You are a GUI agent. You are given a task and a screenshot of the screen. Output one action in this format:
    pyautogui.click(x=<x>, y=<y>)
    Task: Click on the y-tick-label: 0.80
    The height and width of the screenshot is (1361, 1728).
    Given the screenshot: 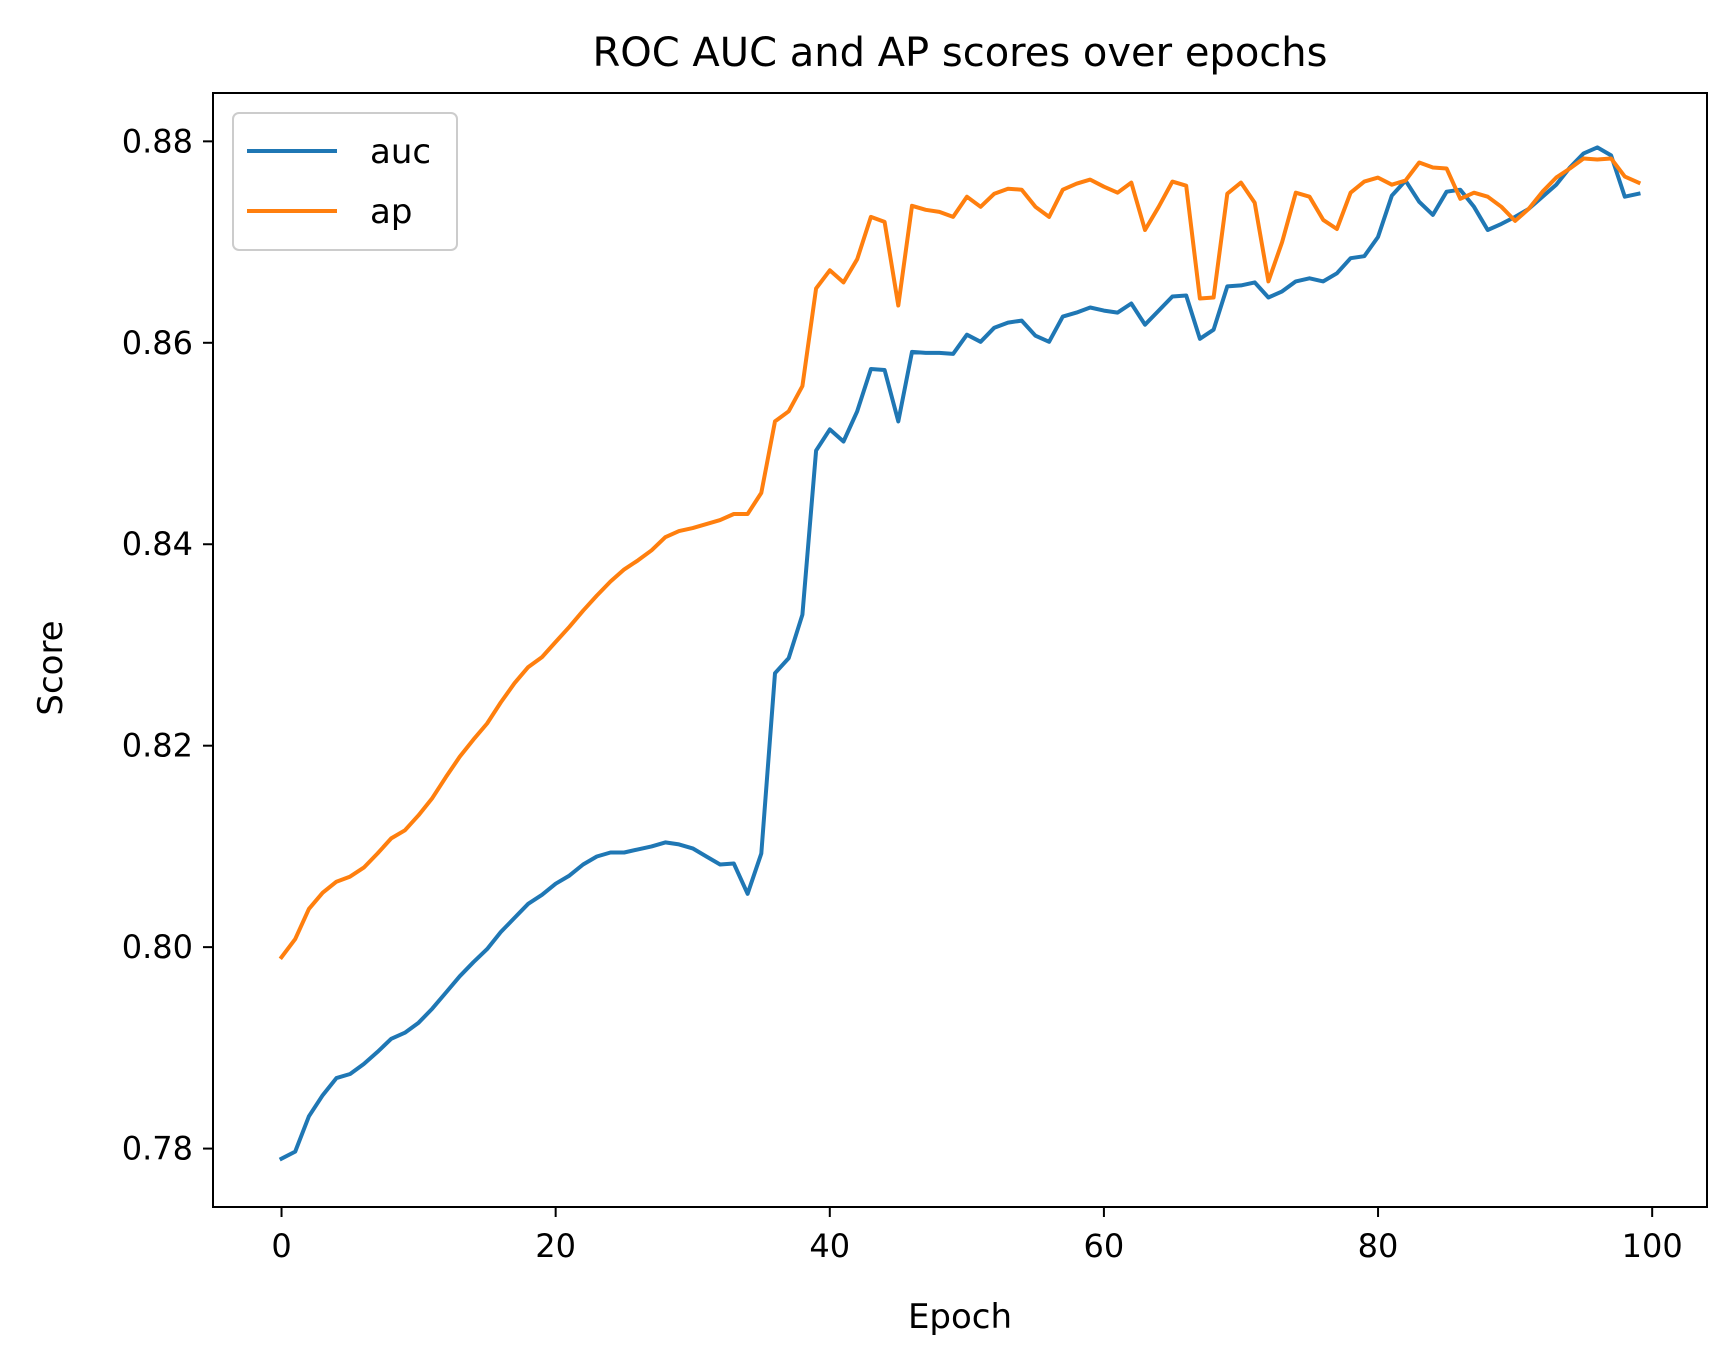 What is the action you would take?
    pyautogui.click(x=157, y=947)
    